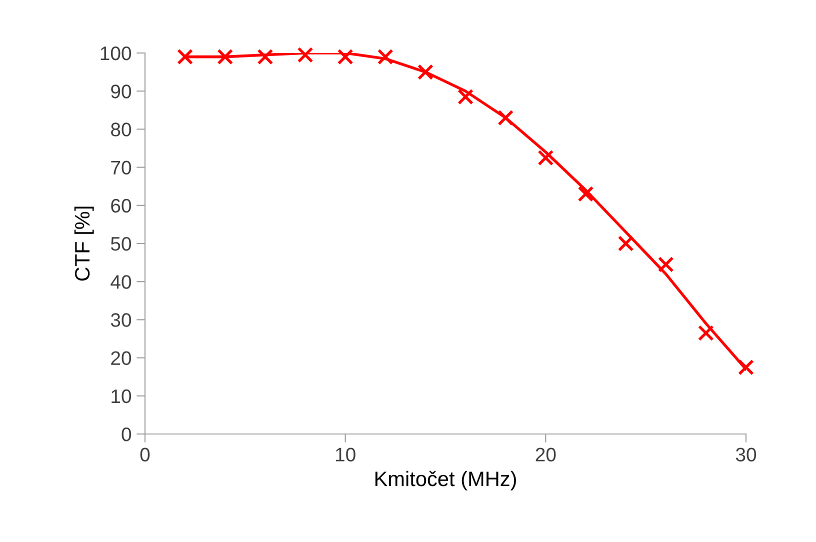  I want to click on x-tick-label: 30, so click(746, 455).